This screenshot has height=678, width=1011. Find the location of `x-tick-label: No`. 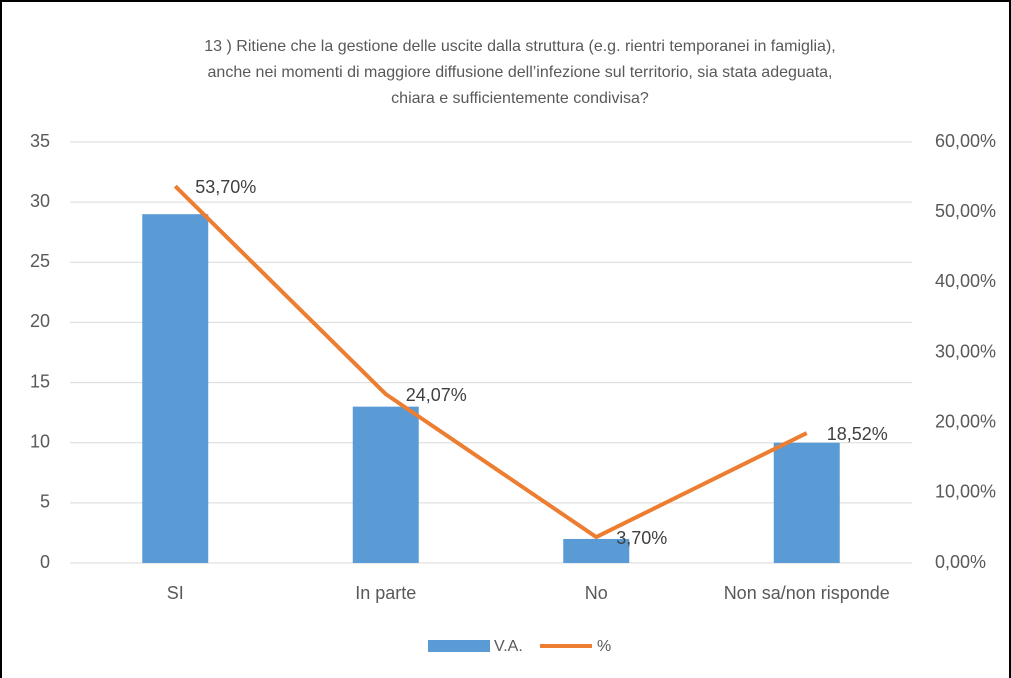

x-tick-label: No is located at coordinates (596, 593).